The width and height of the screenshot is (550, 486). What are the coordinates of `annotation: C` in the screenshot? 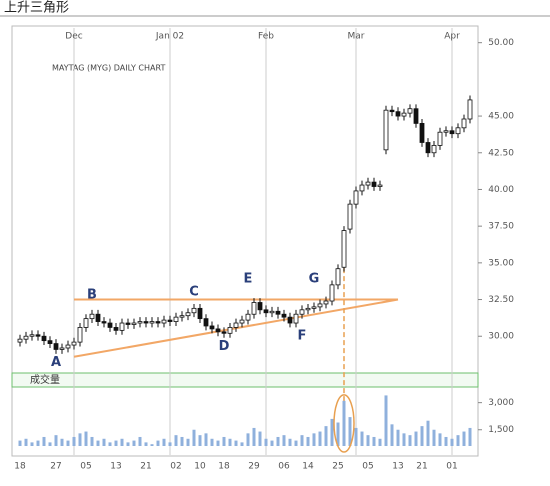 It's located at (194, 292).